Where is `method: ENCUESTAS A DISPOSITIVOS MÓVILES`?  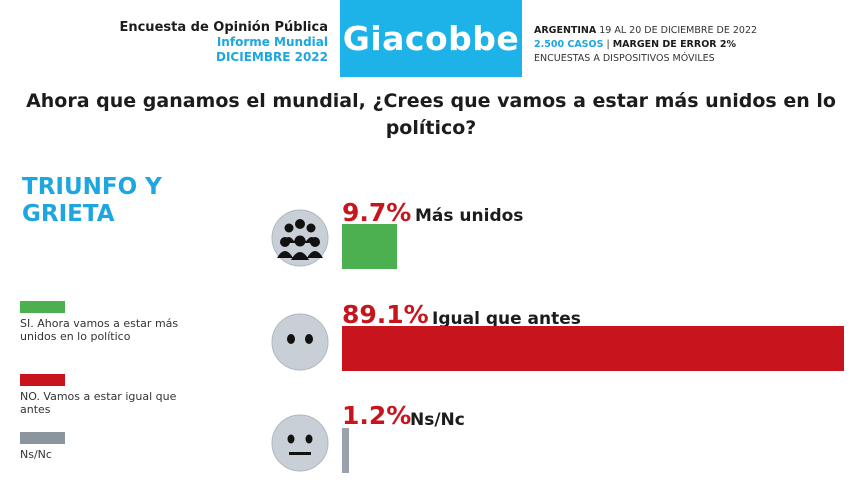 method: ENCUESTAS A DISPOSITIVOS MÓVILES is located at coordinates (624, 58).